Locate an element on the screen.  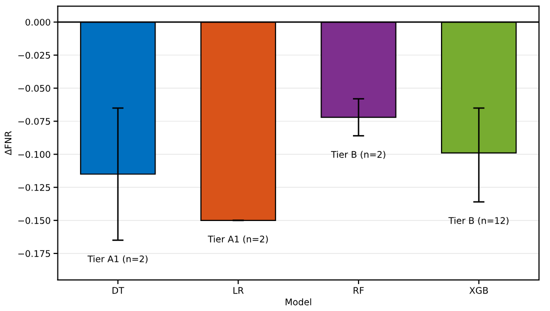
y-tick-label: 0.000 is located at coordinates (38, 22).